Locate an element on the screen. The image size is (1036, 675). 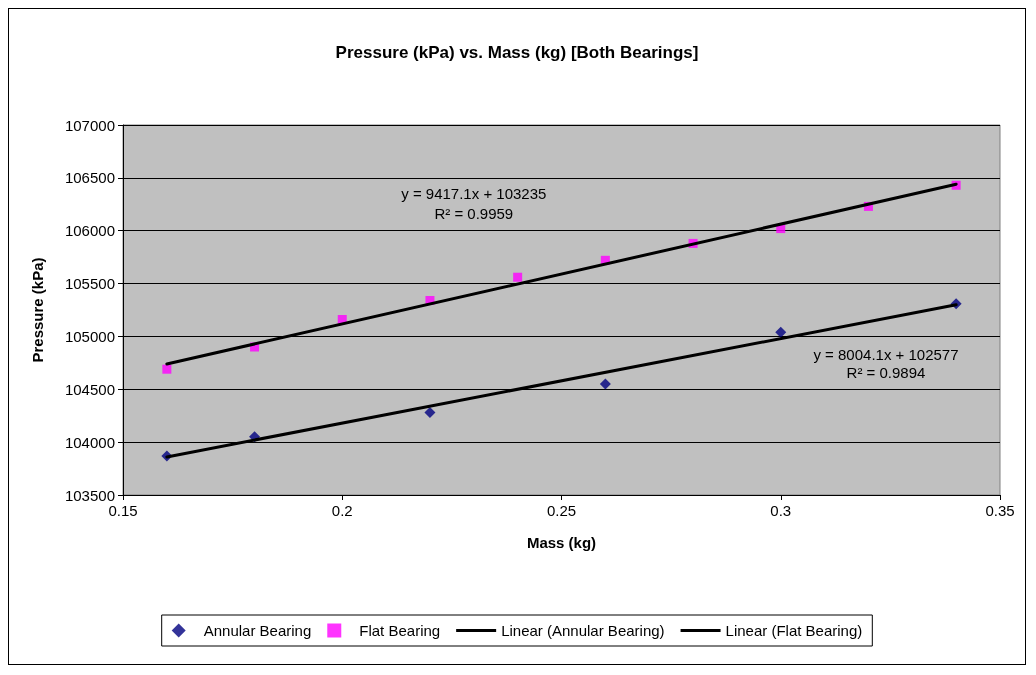
y-tick-label: 103500 is located at coordinates (89, 495).